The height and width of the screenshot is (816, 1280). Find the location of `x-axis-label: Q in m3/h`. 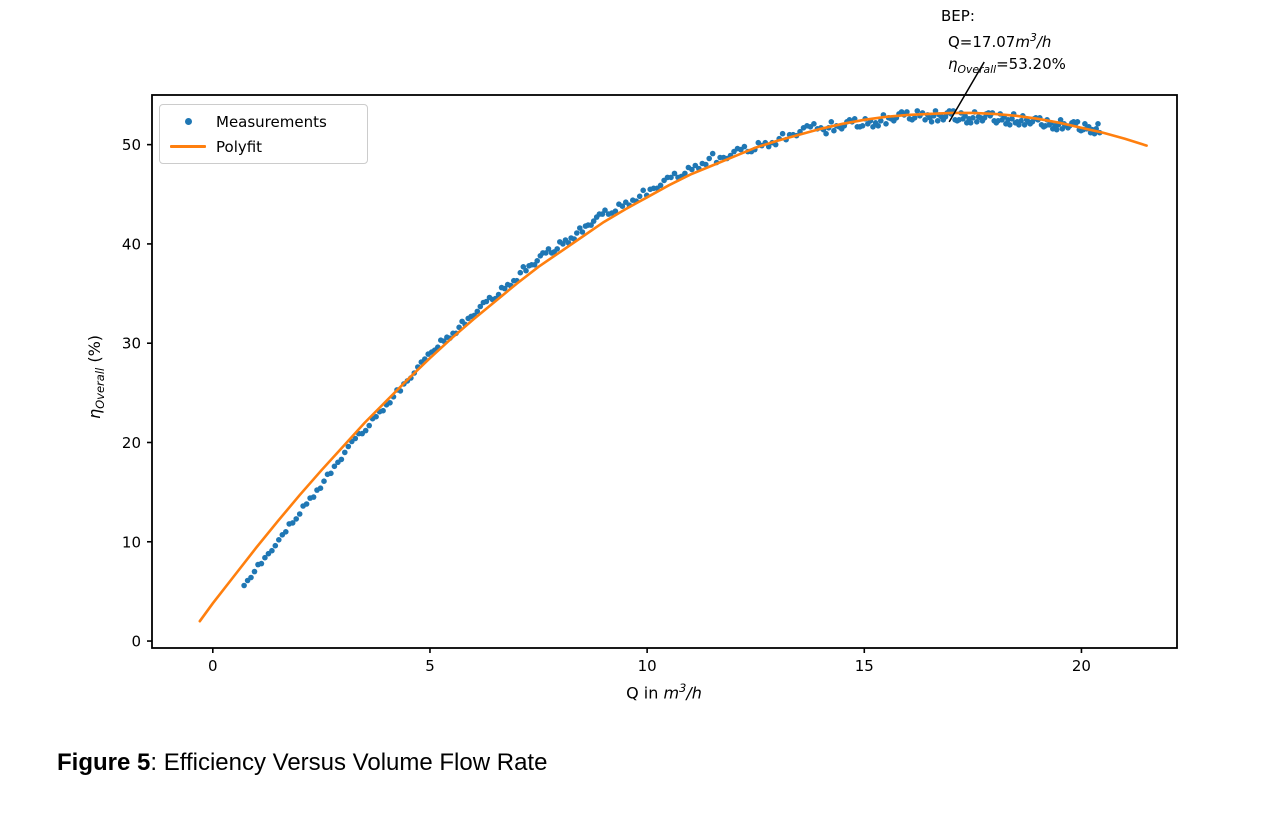

x-axis-label: Q in m3/h is located at coordinates (664, 692).